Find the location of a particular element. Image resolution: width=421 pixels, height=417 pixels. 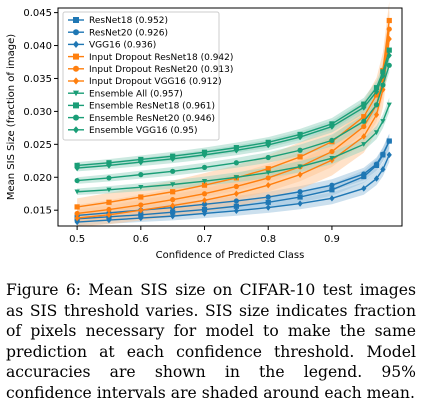

legend-label: Input Dropout VGG16 (0.912) is located at coordinates (155, 82).